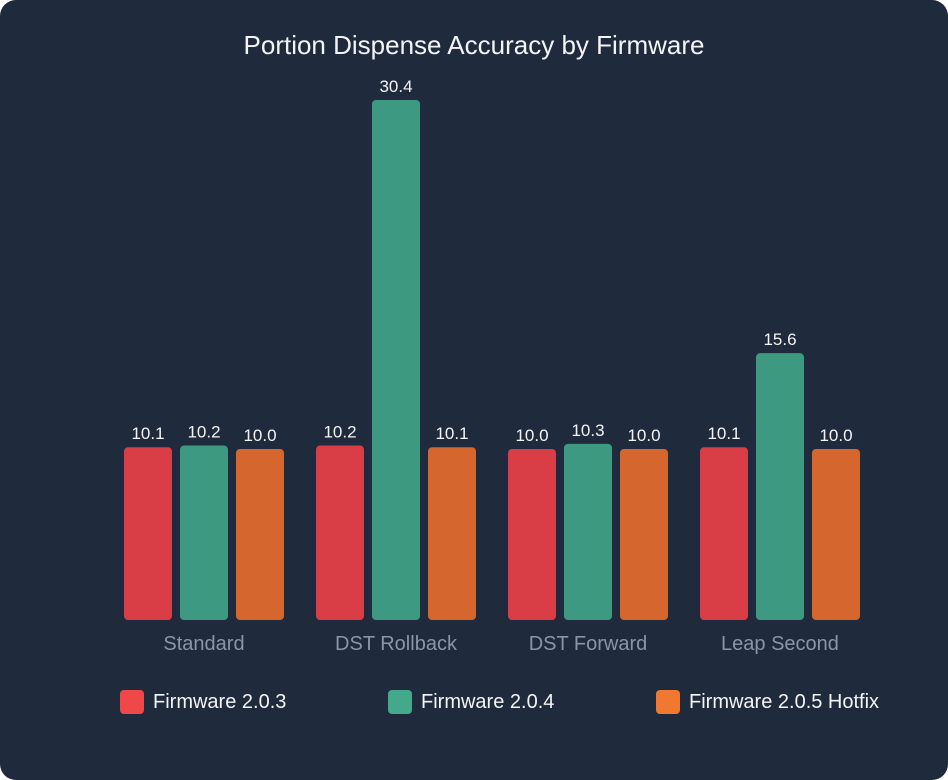  Describe the element at coordinates (395, 86) in the screenshot. I see `data-label: 30.4` at that location.